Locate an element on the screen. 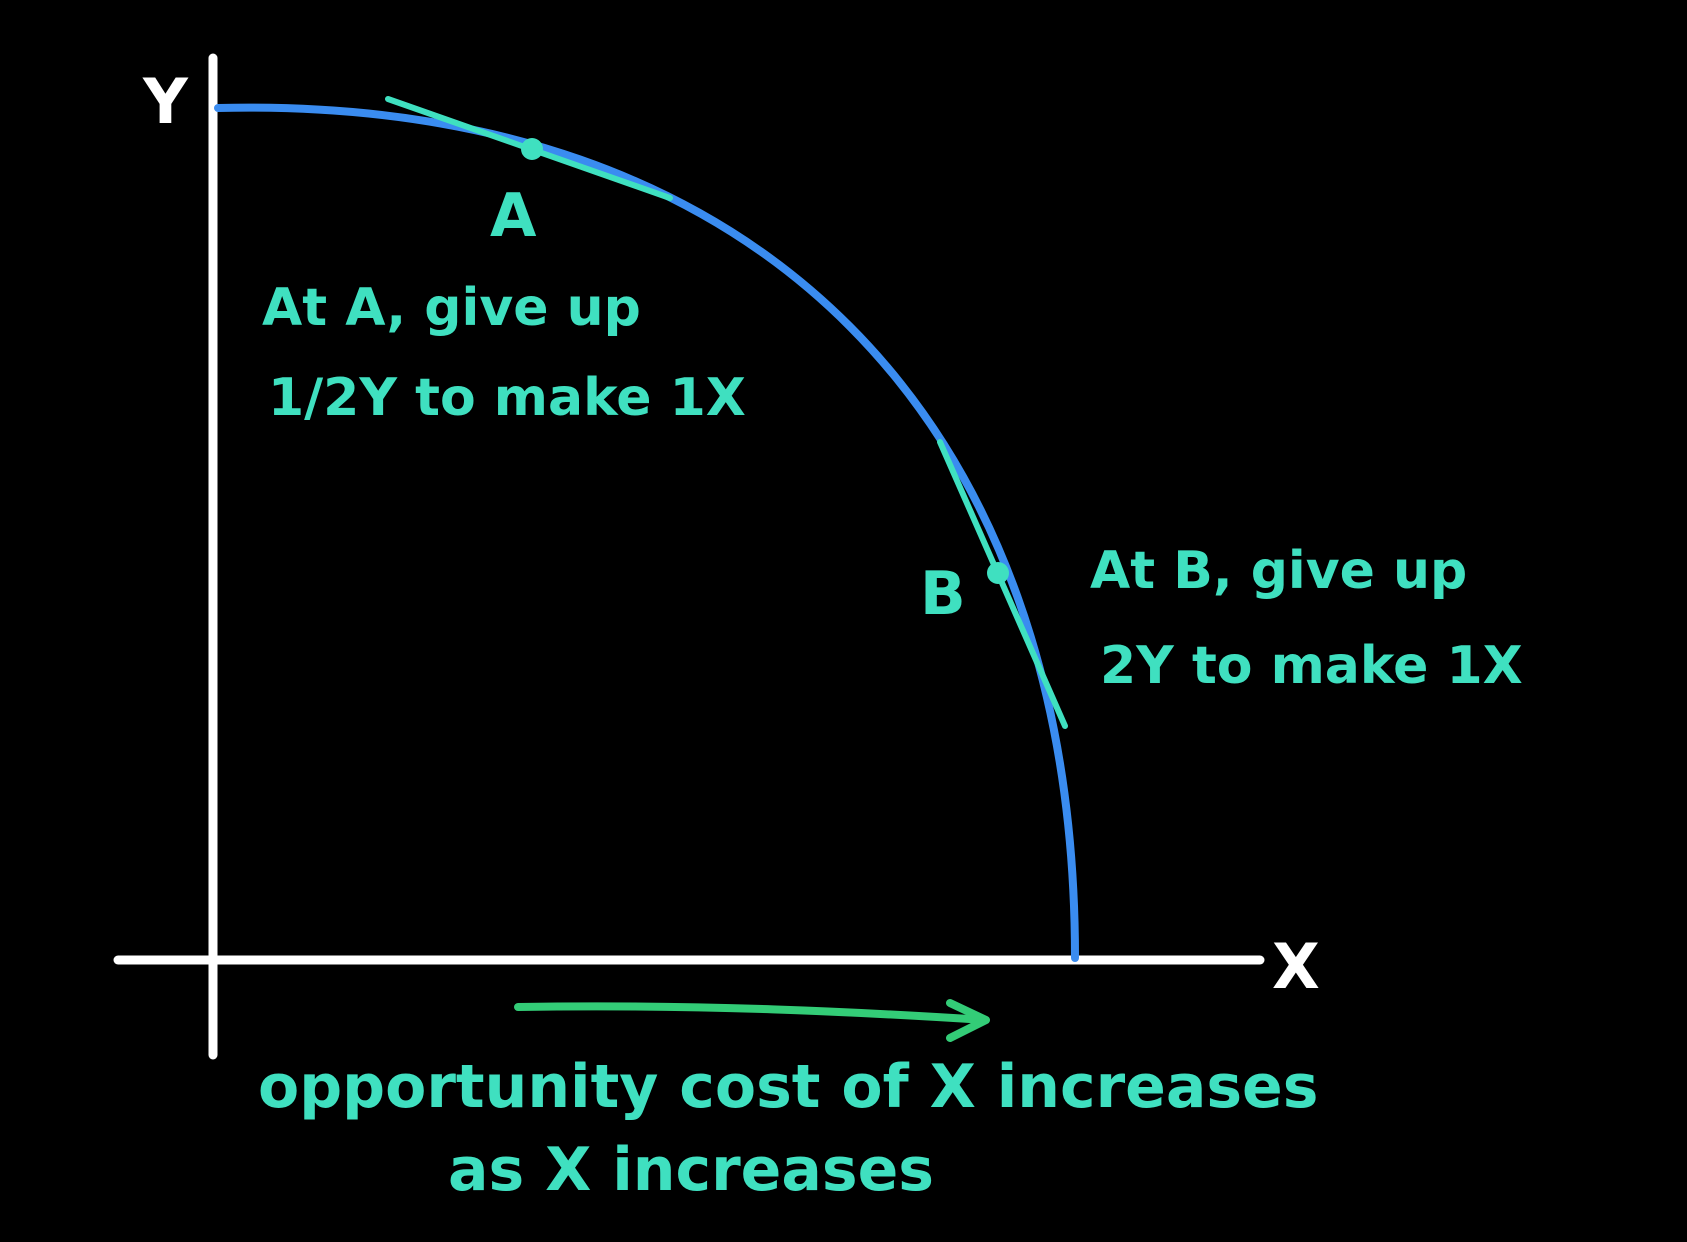 This screenshot has width=1687, height=1242. x-axis-label: X is located at coordinates (1296, 966).